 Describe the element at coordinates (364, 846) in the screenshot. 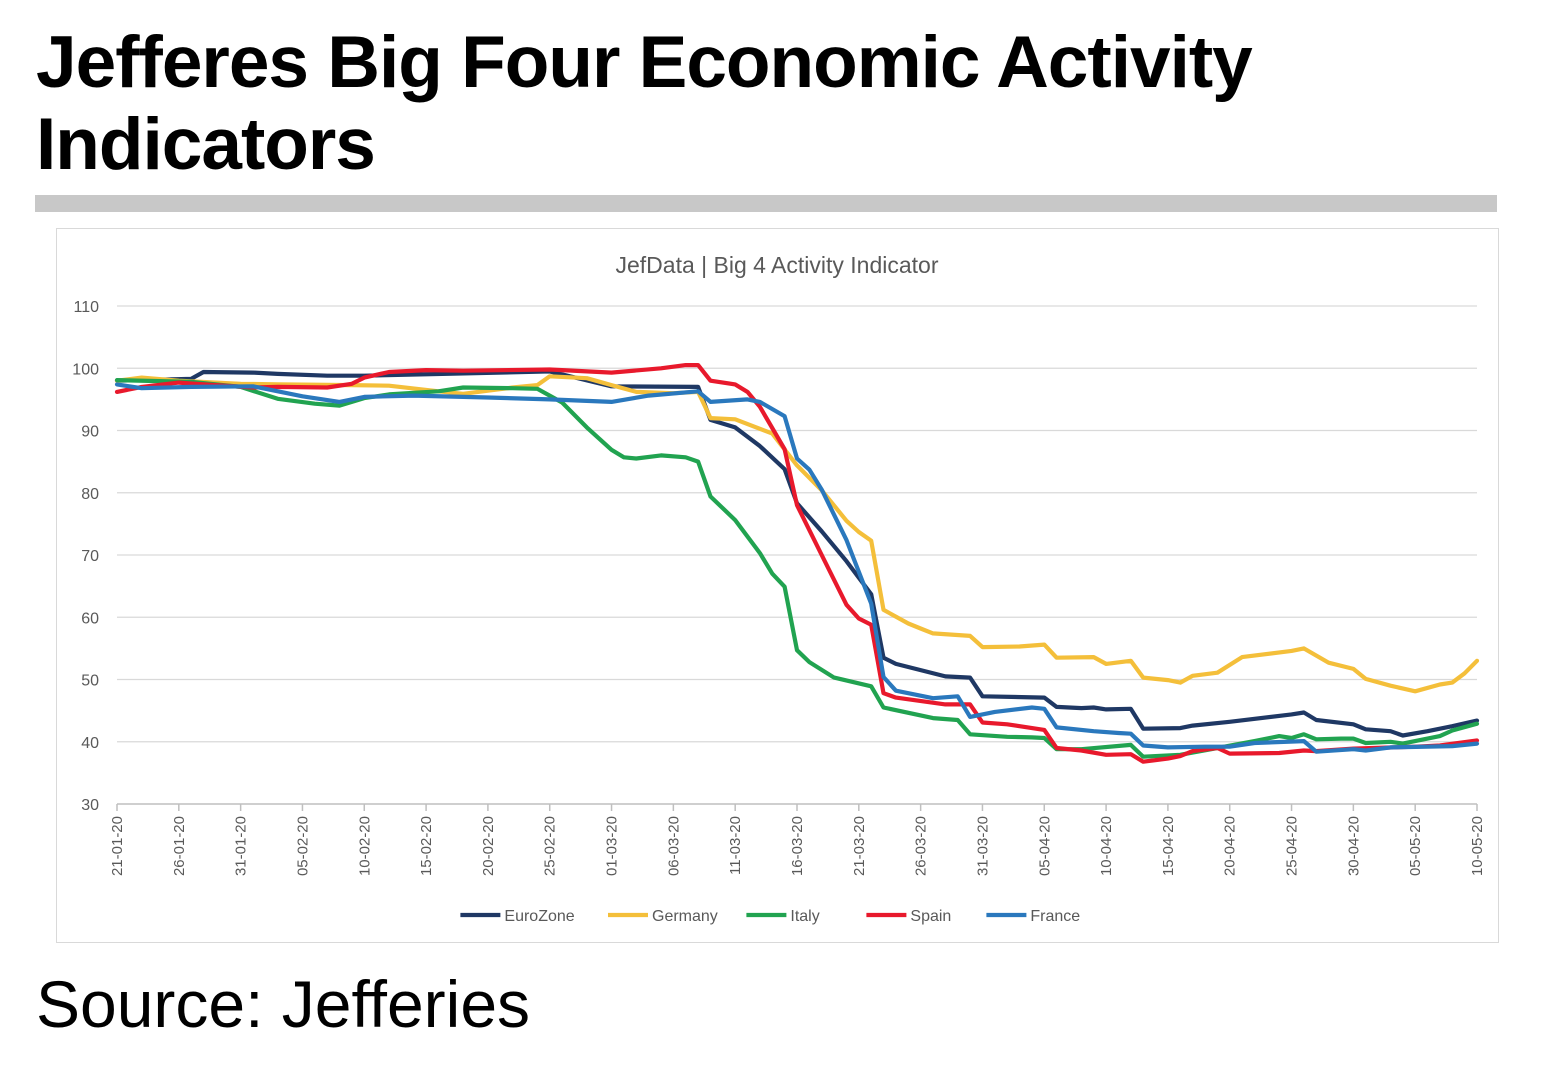

I see `x-tick-label: 10-02-20` at that location.